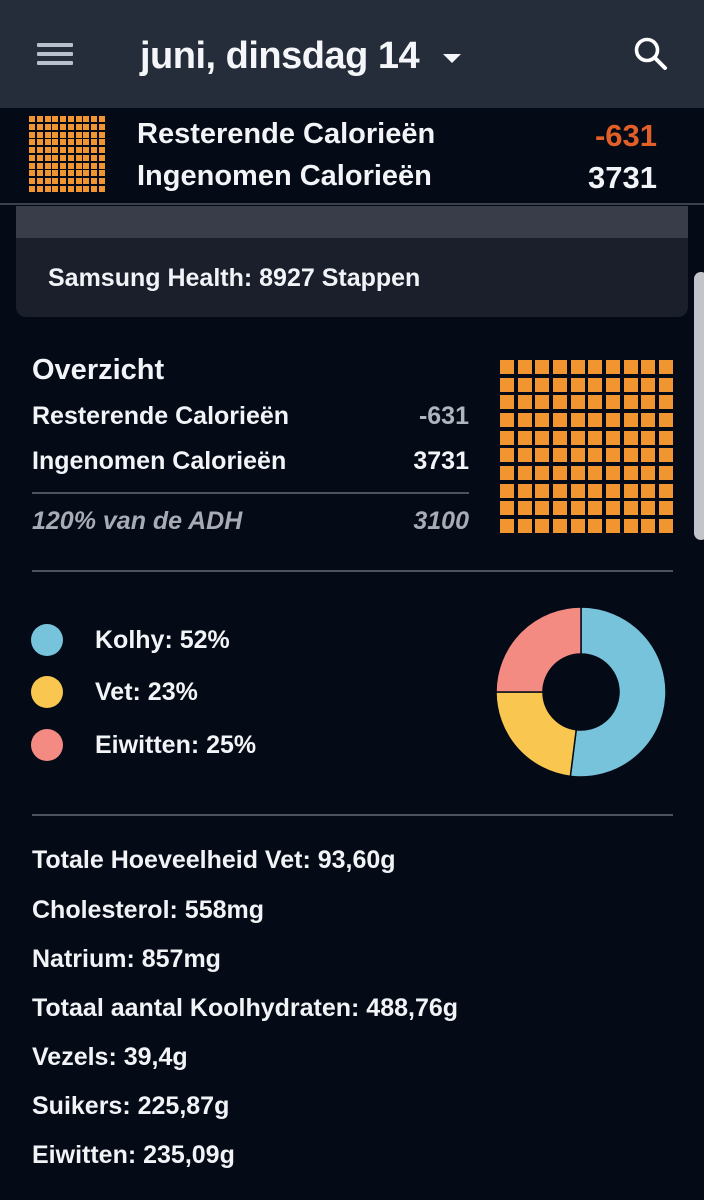 The image size is (704, 1200). I want to click on overview-consumed-row: Ingenomen Calorieën 3731, so click(250, 461).